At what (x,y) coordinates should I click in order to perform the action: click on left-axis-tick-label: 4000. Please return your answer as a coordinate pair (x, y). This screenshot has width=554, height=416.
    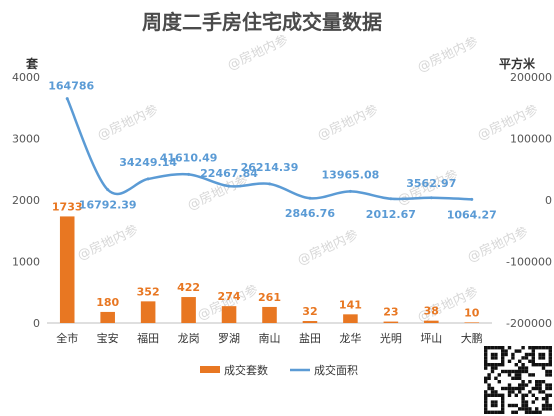
    Looking at the image, I should click on (26, 77).